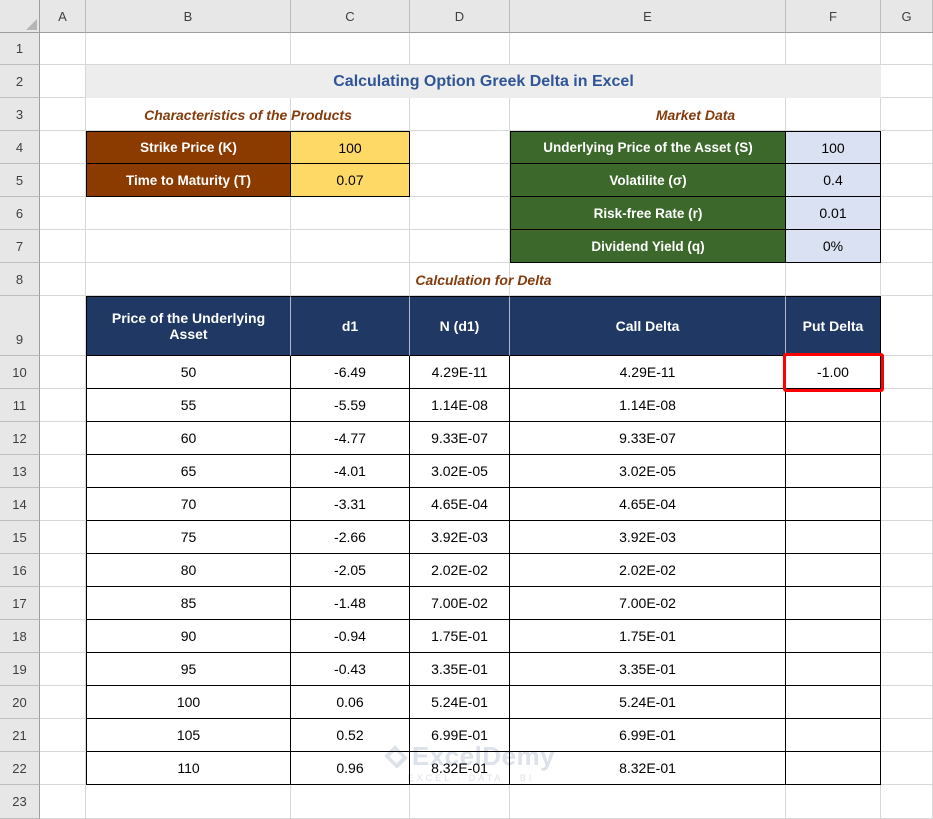 Image resolution: width=933 pixels, height=819 pixels. What do you see at coordinates (648, 147) in the screenshot?
I see `underlying-price-label-cell: Underlying Price of the Asset (S)` at bounding box center [648, 147].